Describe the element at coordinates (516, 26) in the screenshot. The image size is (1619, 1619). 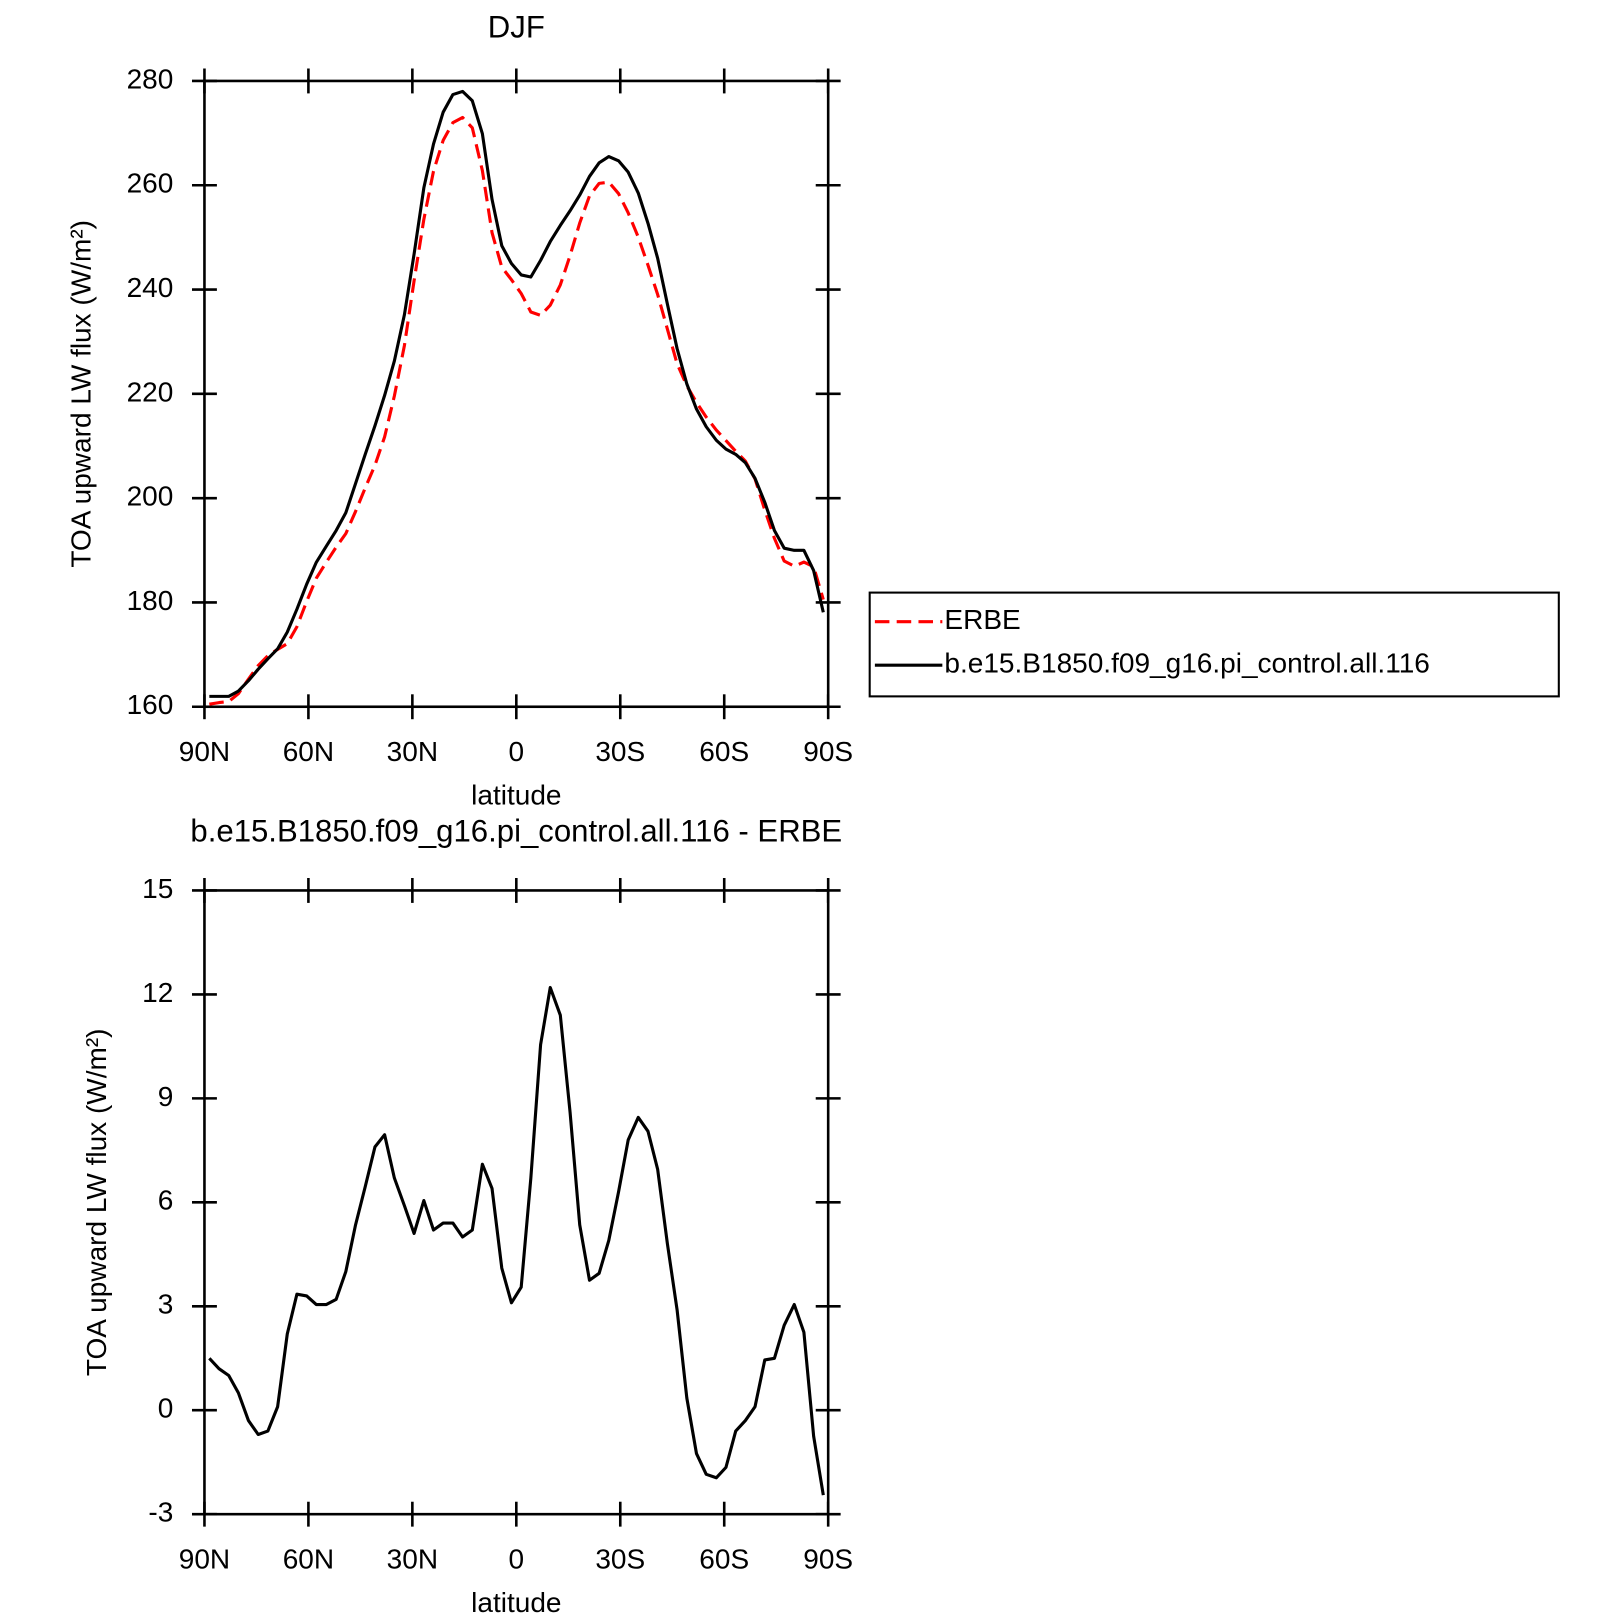
I see `chart-title: DJF` at that location.